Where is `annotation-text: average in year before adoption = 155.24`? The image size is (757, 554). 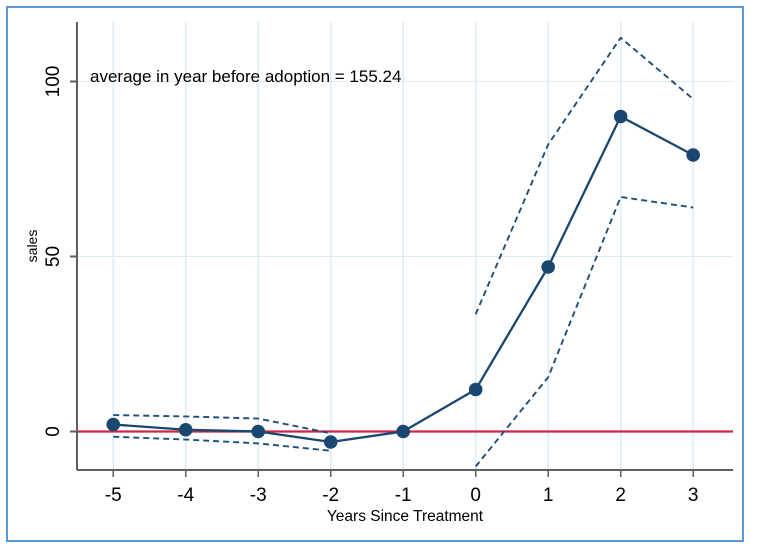 annotation-text: average in year before adoption = 155.24 is located at coordinates (245, 76).